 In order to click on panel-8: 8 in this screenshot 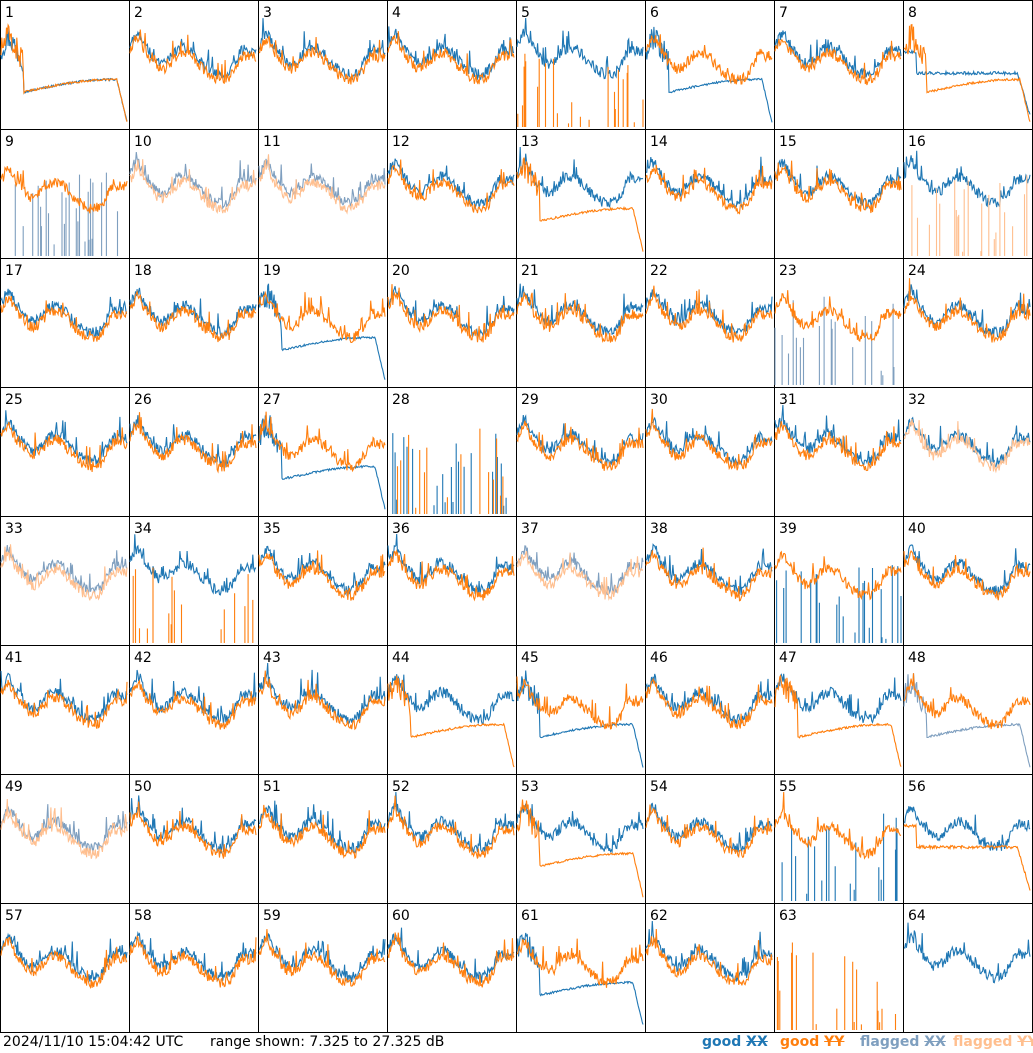, I will do `click(968, 65)`.